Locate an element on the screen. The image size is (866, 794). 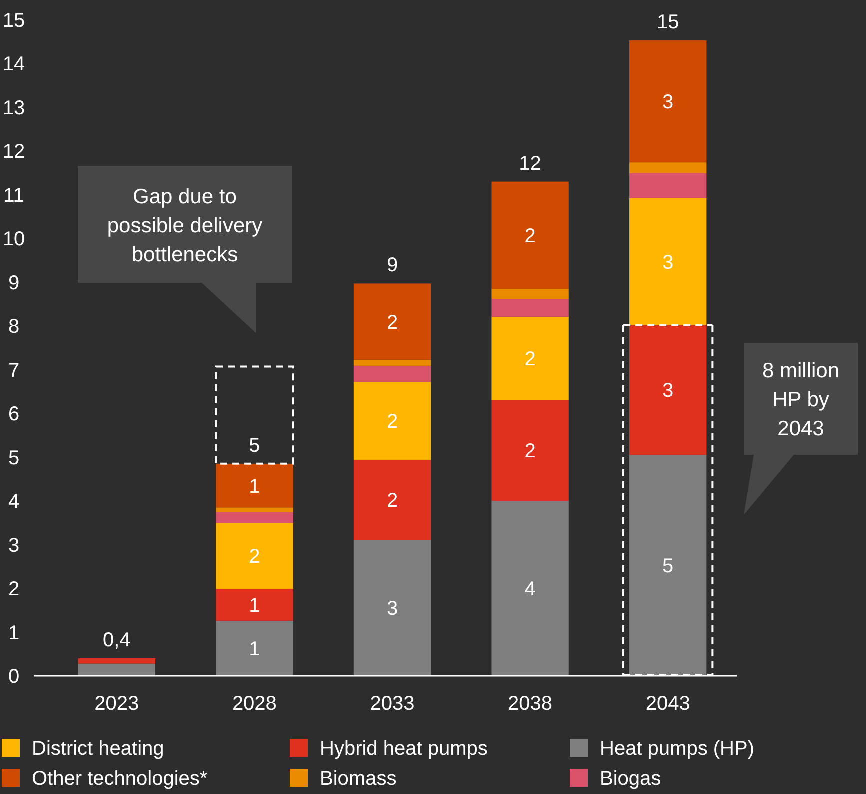
y-tick-label: 14 is located at coordinates (14, 65).